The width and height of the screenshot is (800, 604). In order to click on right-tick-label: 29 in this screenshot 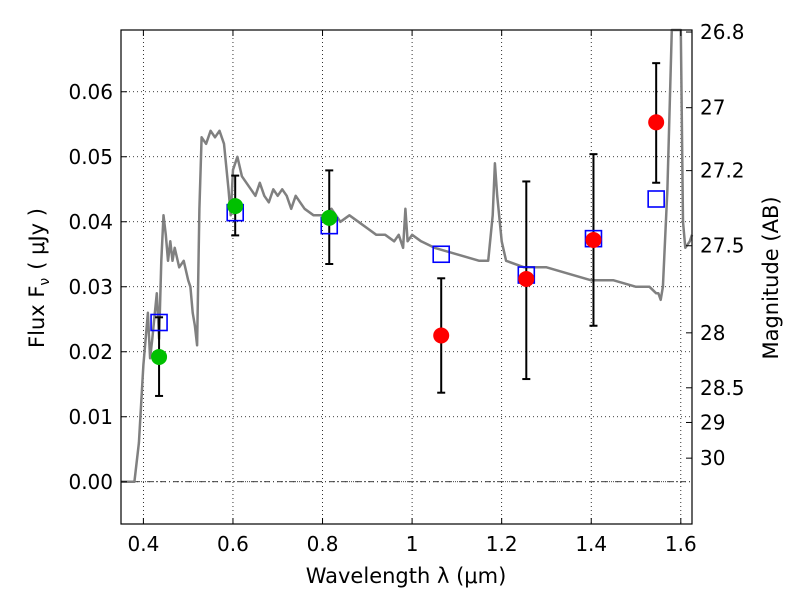, I will do `click(712, 422)`.